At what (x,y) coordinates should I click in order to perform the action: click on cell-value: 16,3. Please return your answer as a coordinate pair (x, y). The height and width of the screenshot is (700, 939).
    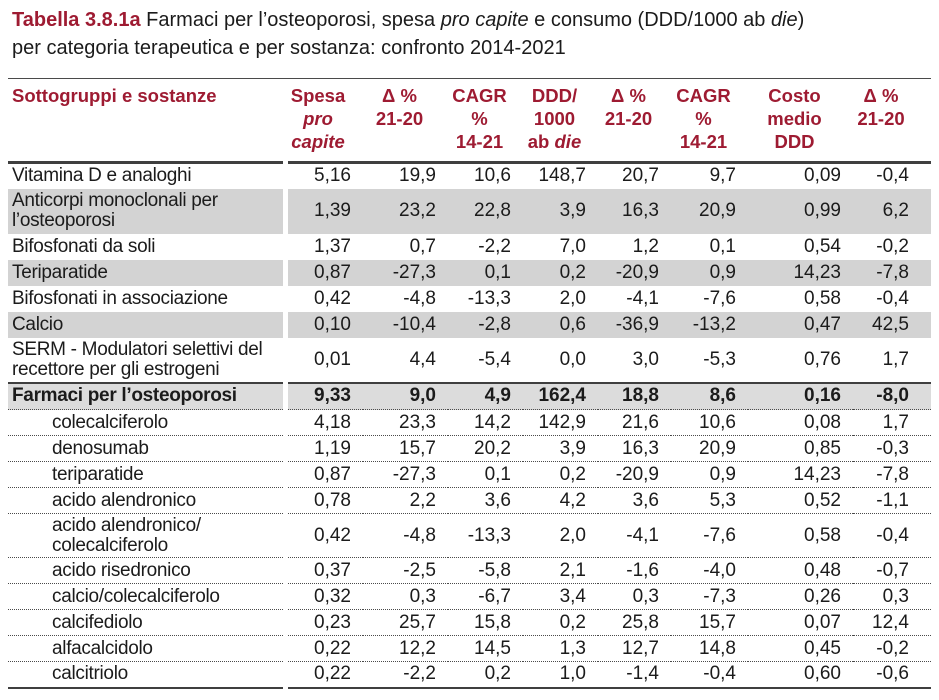
    Looking at the image, I should click on (634, 211).